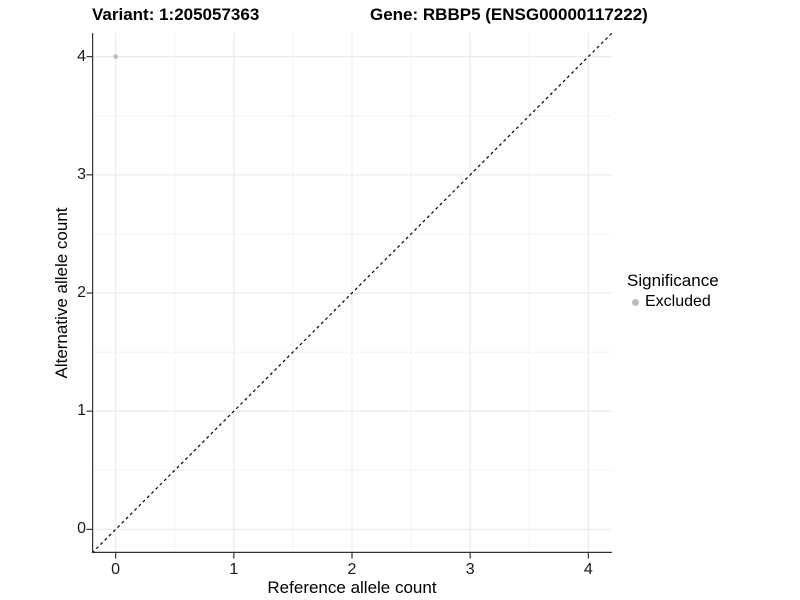  I want to click on y-tick-label: 3, so click(81, 174).